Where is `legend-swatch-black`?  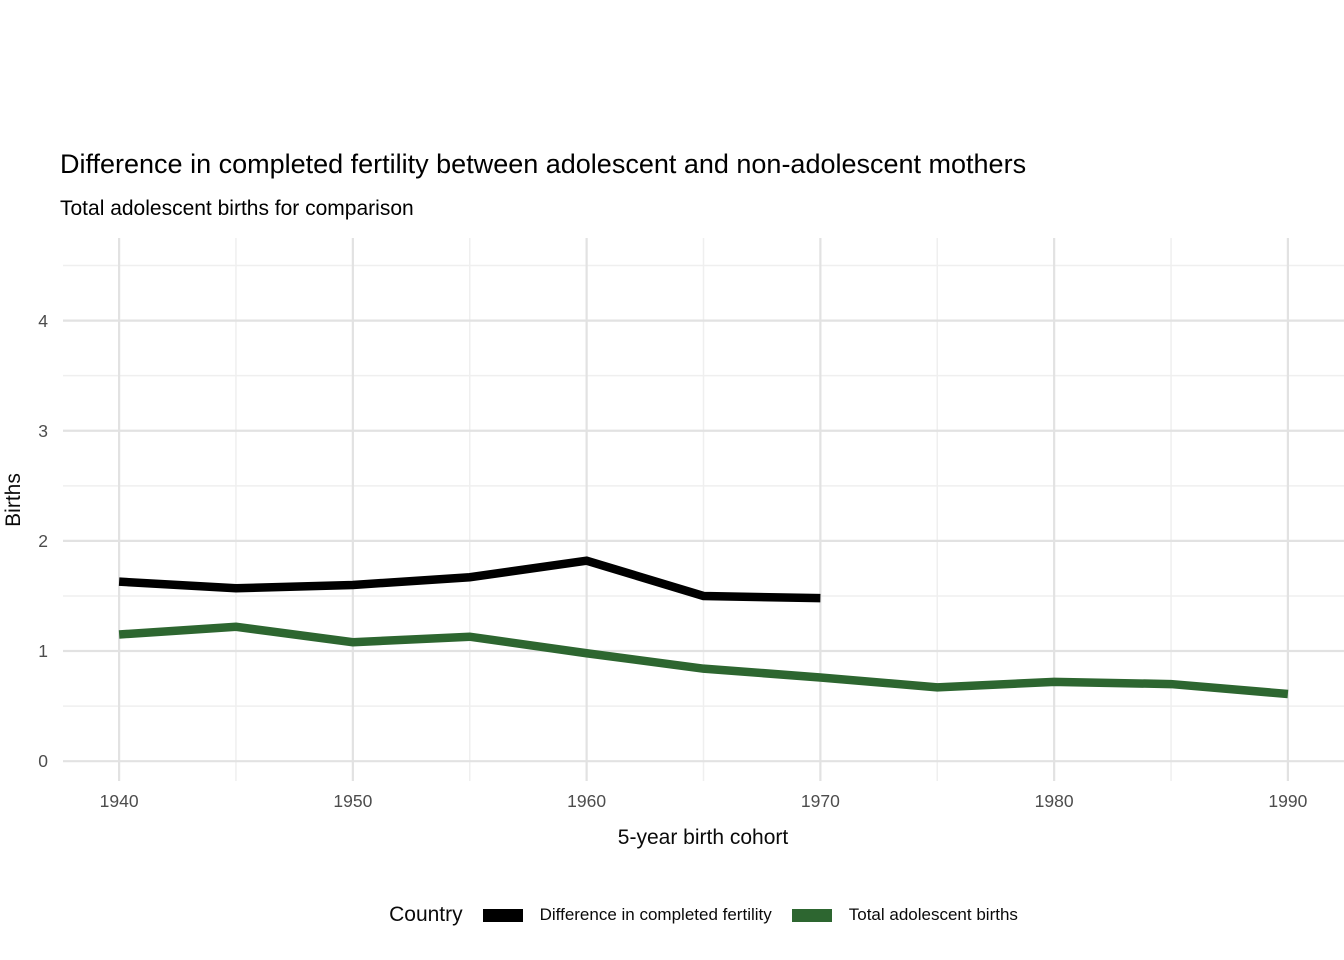 legend-swatch-black is located at coordinates (502, 915).